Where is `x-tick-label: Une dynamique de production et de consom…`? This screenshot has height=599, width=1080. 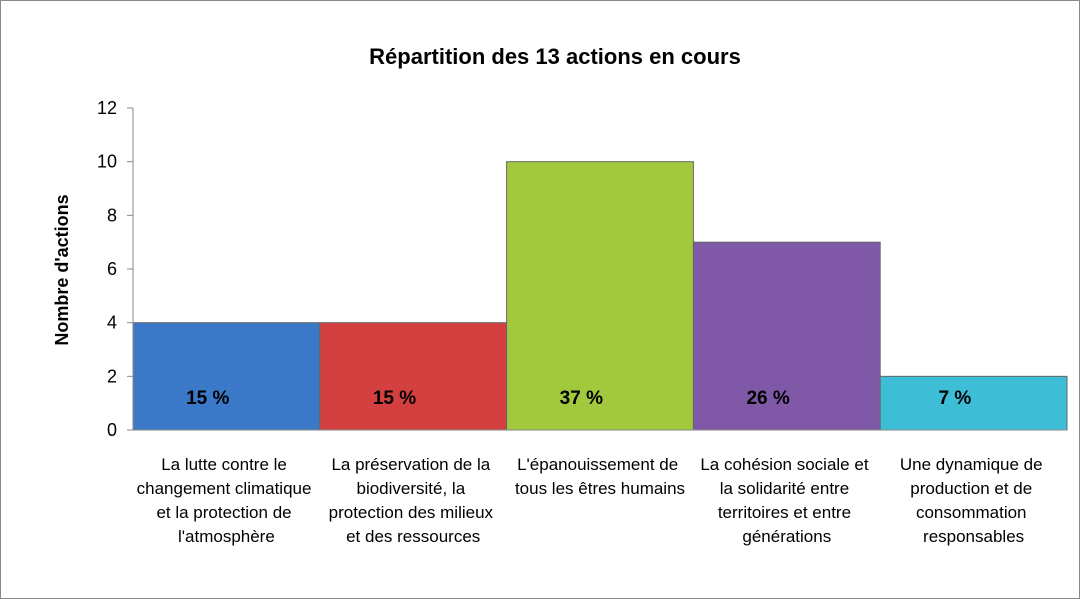 x-tick-label: Une dynamique de production et de consom… is located at coordinates (973, 500).